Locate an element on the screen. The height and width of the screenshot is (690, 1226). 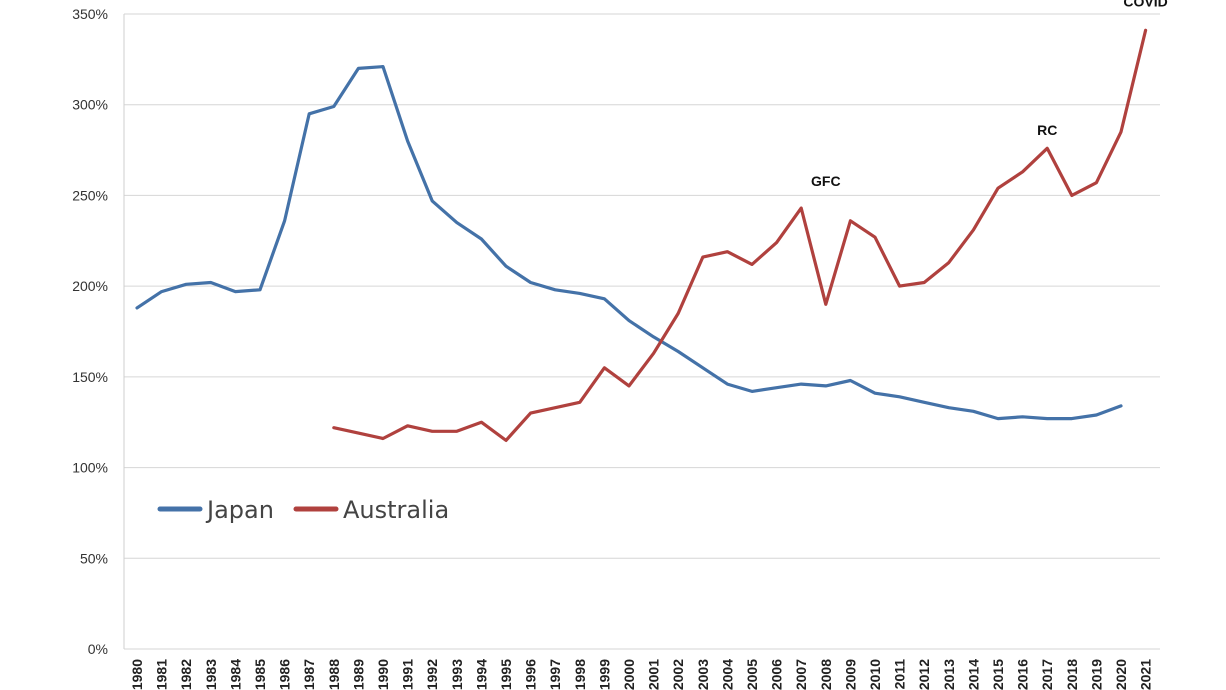
x-tick-label: 2010 is located at coordinates (875, 674).